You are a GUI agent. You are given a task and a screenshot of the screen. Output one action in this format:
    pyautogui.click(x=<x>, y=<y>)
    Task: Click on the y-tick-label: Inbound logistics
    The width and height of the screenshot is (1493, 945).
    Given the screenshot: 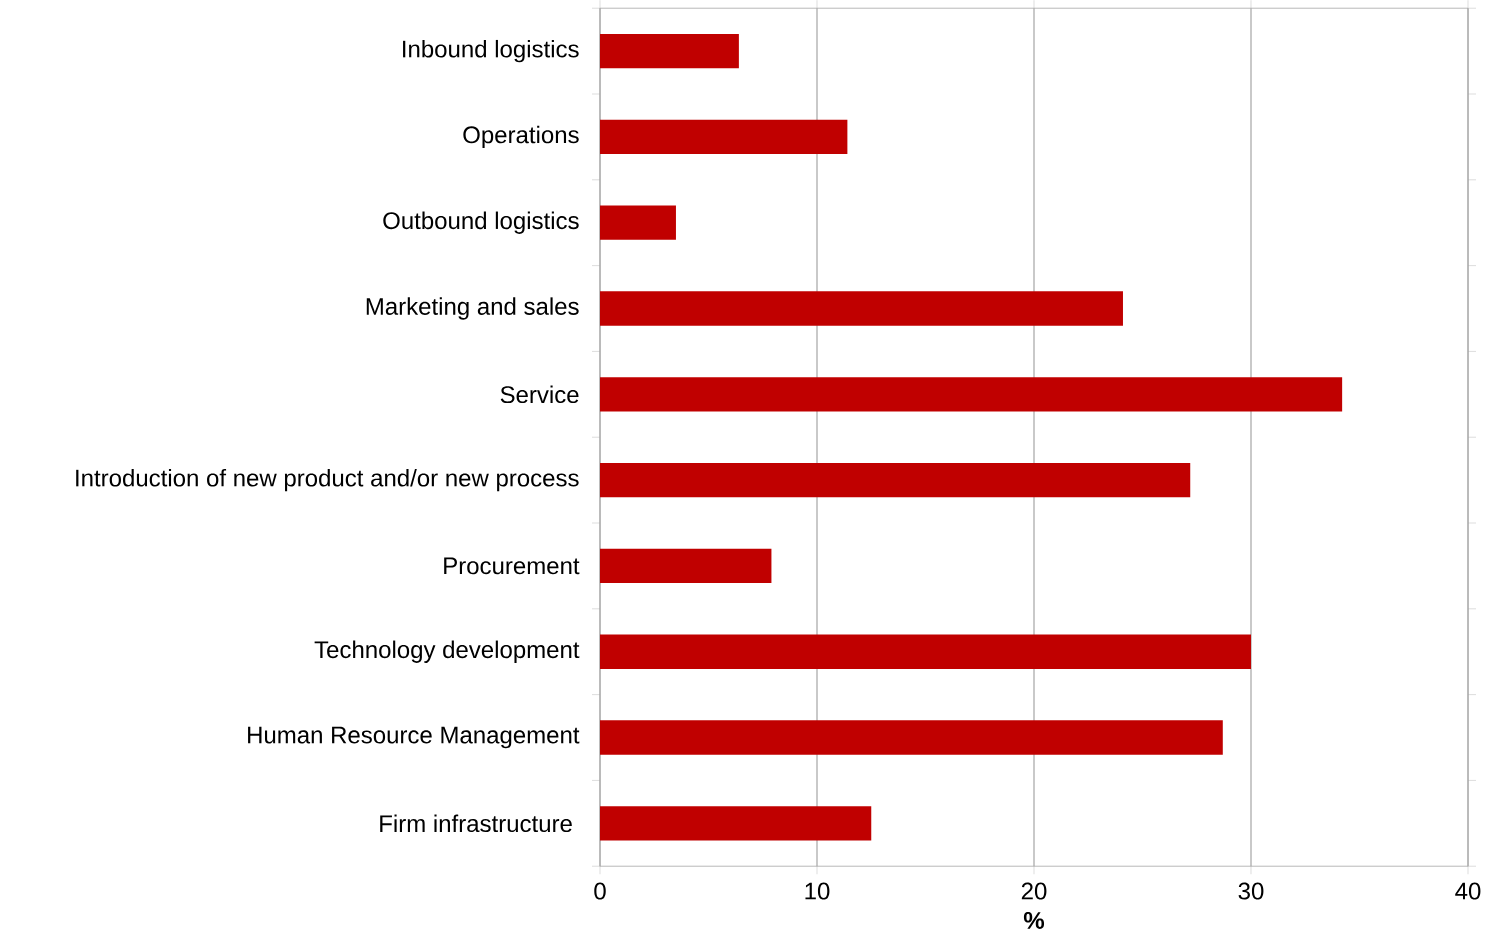 What is the action you would take?
    pyautogui.click(x=491, y=51)
    